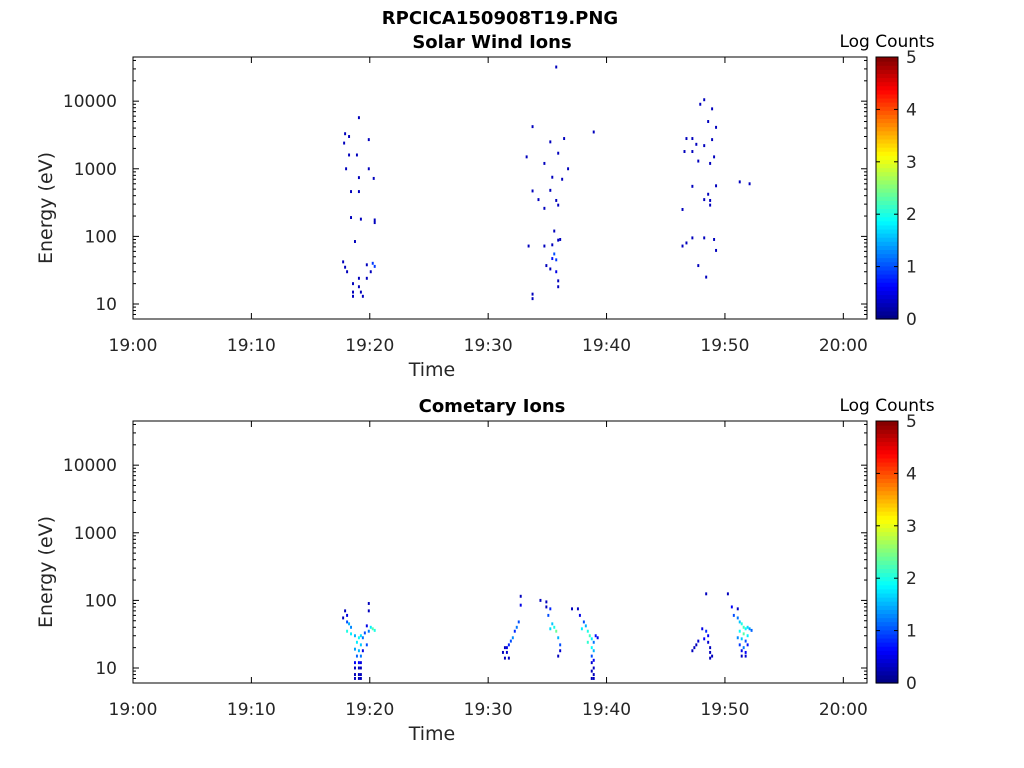 This screenshot has width=1024, height=768. Describe the element at coordinates (886, 406) in the screenshot. I see `colorbar-label: Log Counts` at that location.